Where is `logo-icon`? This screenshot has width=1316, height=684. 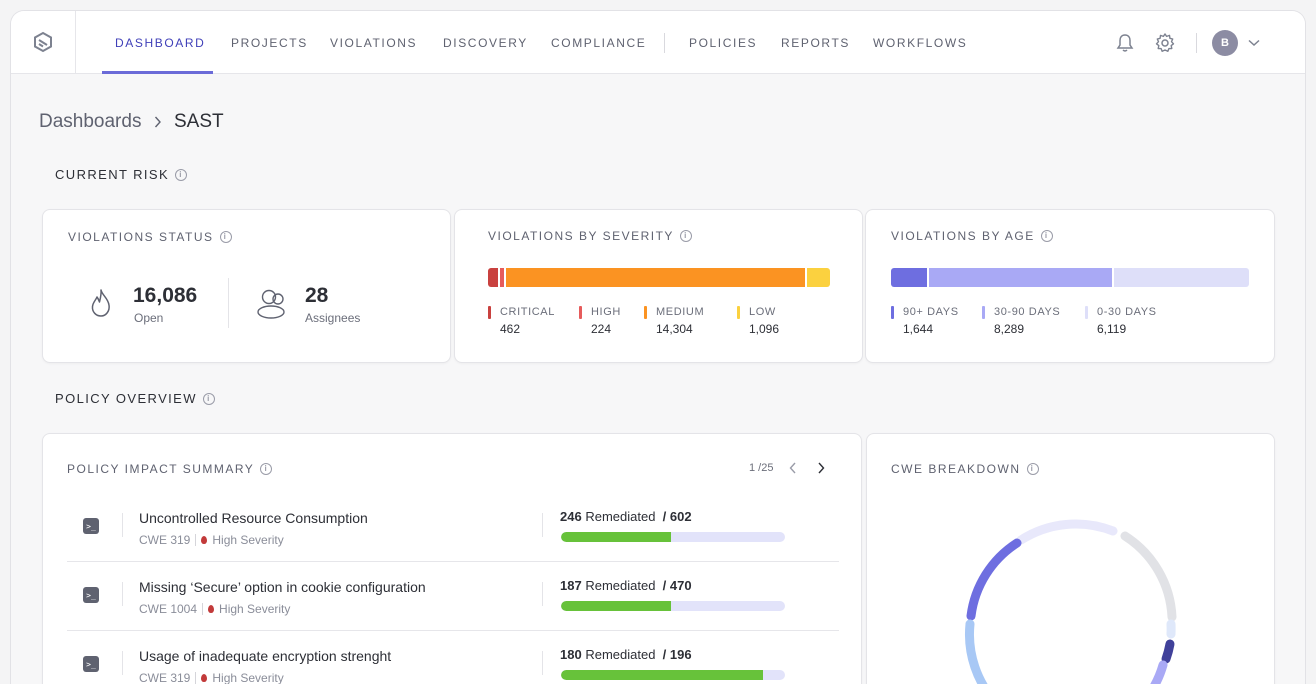
logo-icon is located at coordinates (43, 41).